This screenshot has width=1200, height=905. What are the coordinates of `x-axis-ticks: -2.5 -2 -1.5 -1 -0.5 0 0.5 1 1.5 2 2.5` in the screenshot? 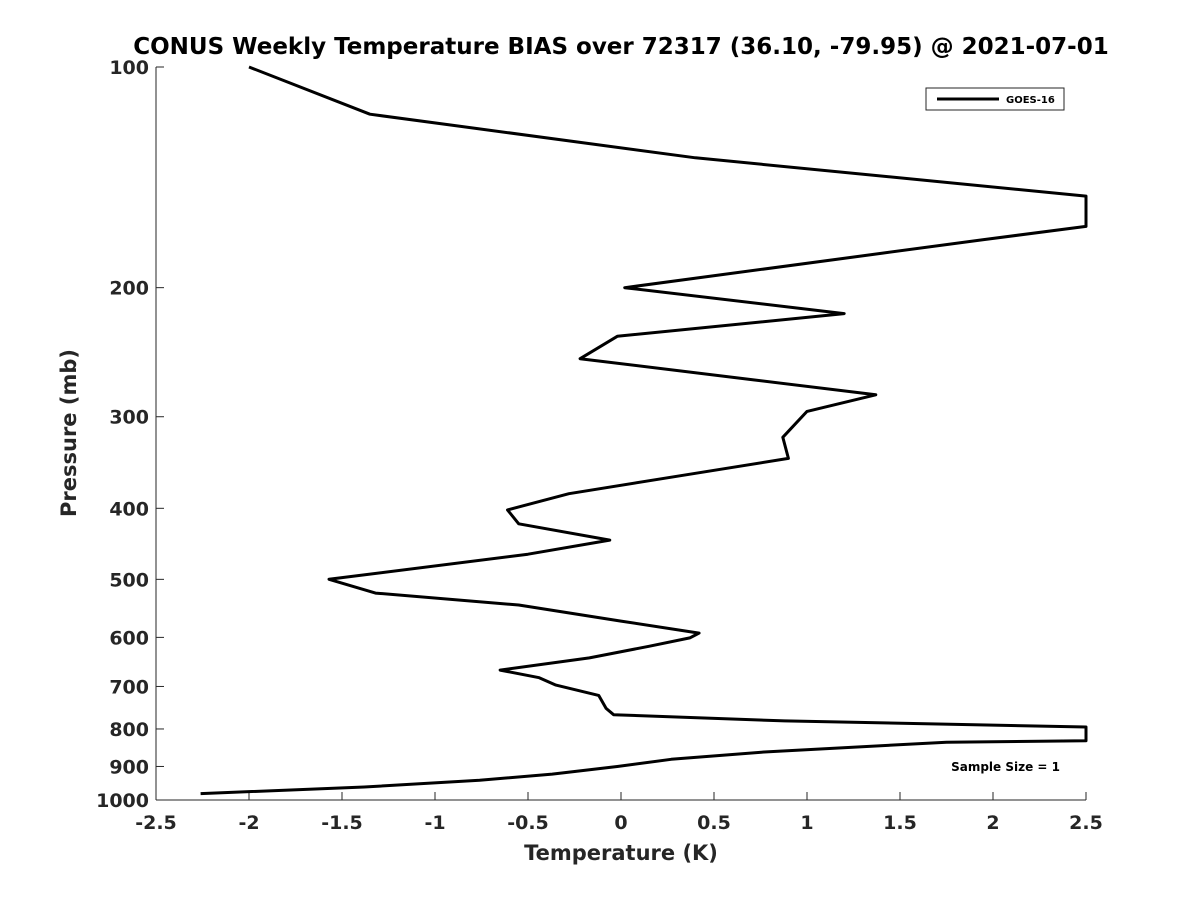 It's located at (619, 813).